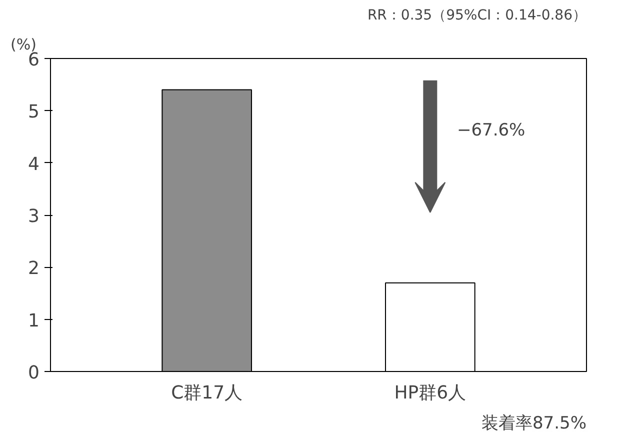 This screenshot has height=438, width=626. What do you see at coordinates (34, 164) in the screenshot?
I see `y-tick-label: 4` at bounding box center [34, 164].